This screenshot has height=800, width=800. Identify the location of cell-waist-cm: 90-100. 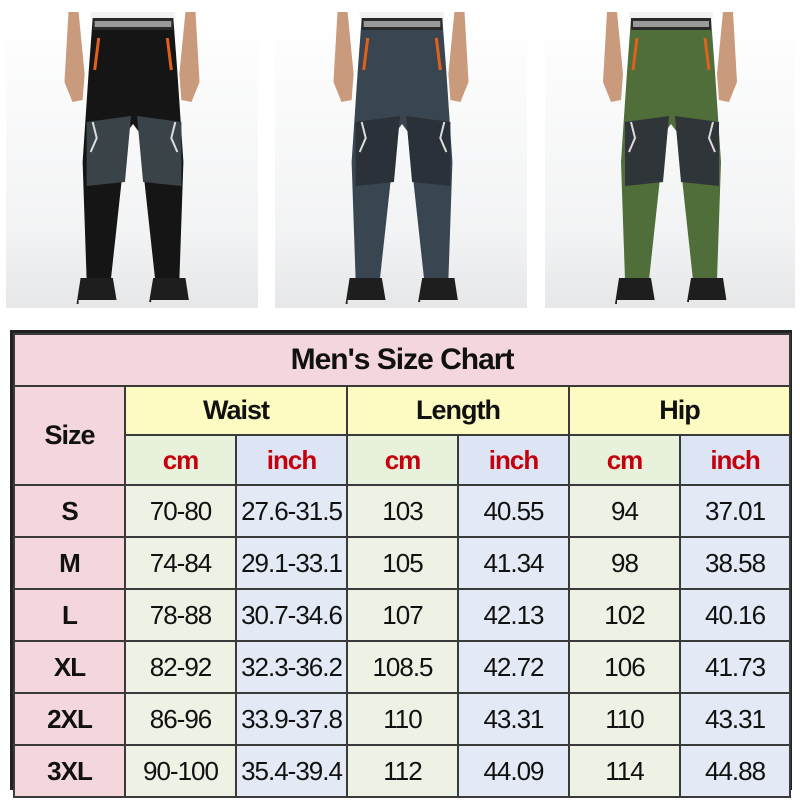
(180, 771).